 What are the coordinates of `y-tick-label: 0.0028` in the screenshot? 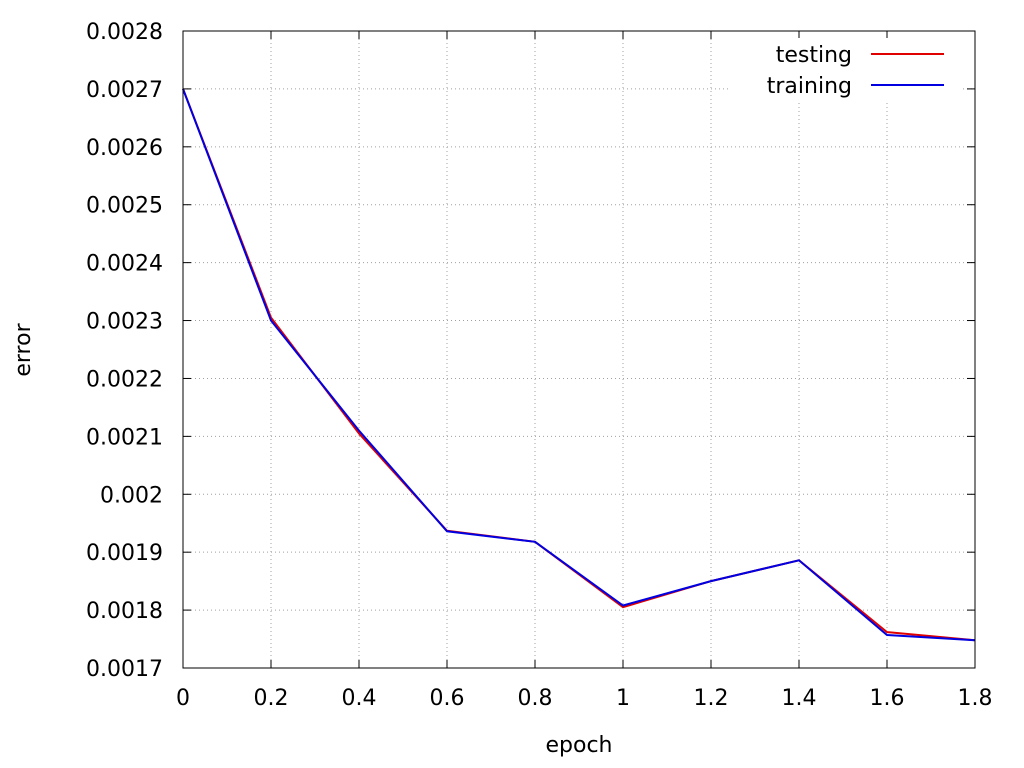 It's located at (124, 32).